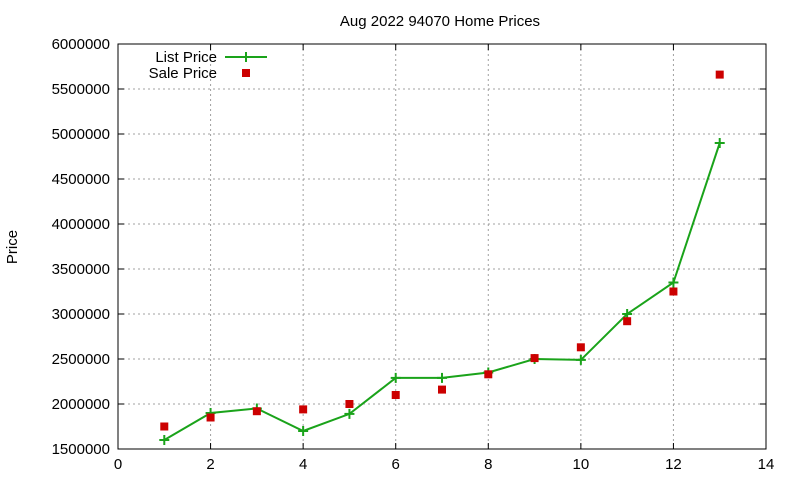  Describe the element at coordinates (81, 179) in the screenshot. I see `y-tick-label: 4500000` at that location.